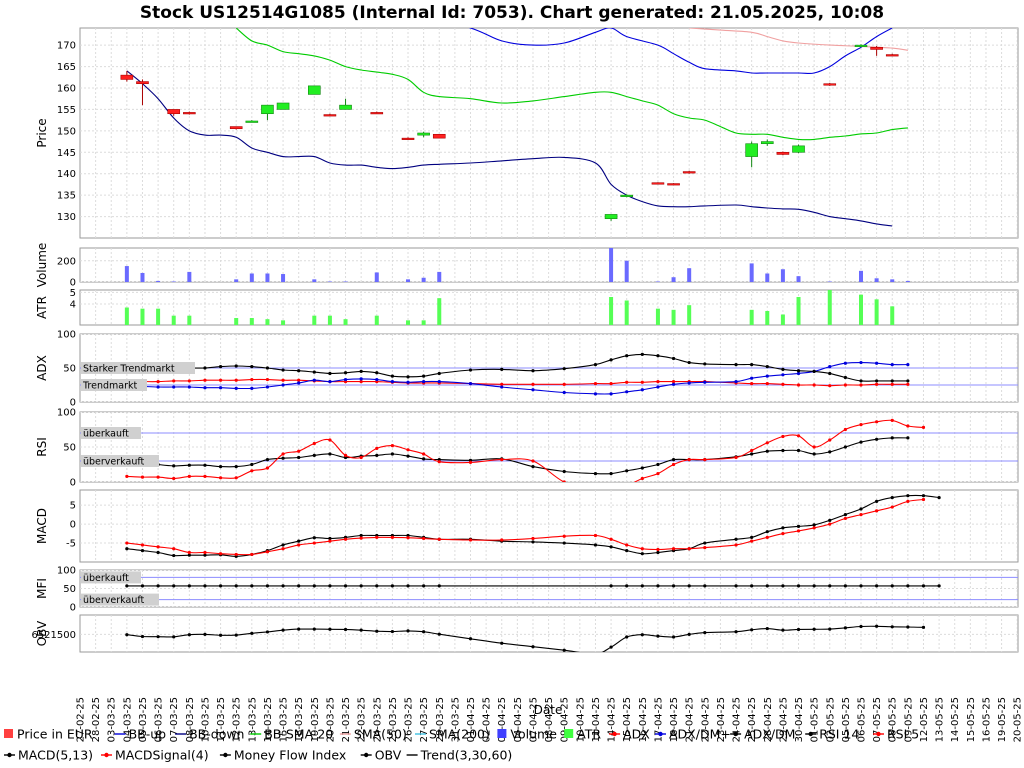 The height and width of the screenshot is (768, 1024). I want to click on legend-label: SMA(50), so click(380, 734).